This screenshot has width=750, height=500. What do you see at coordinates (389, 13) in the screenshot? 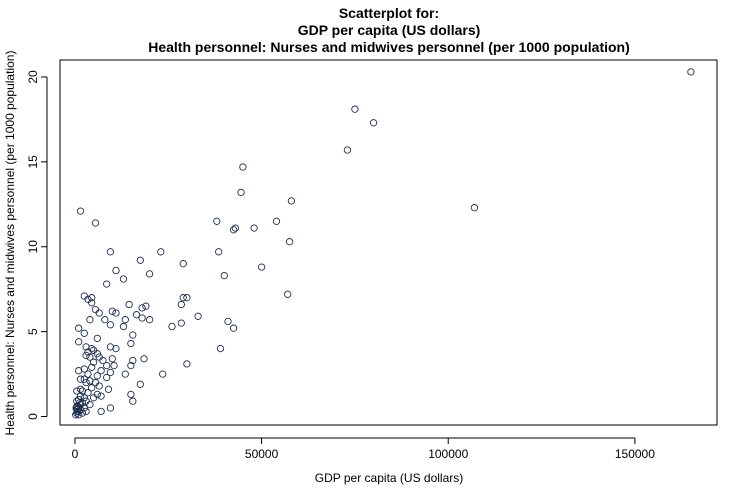
I see `chart-title-line-1: Scatterplot for:` at bounding box center [389, 13].